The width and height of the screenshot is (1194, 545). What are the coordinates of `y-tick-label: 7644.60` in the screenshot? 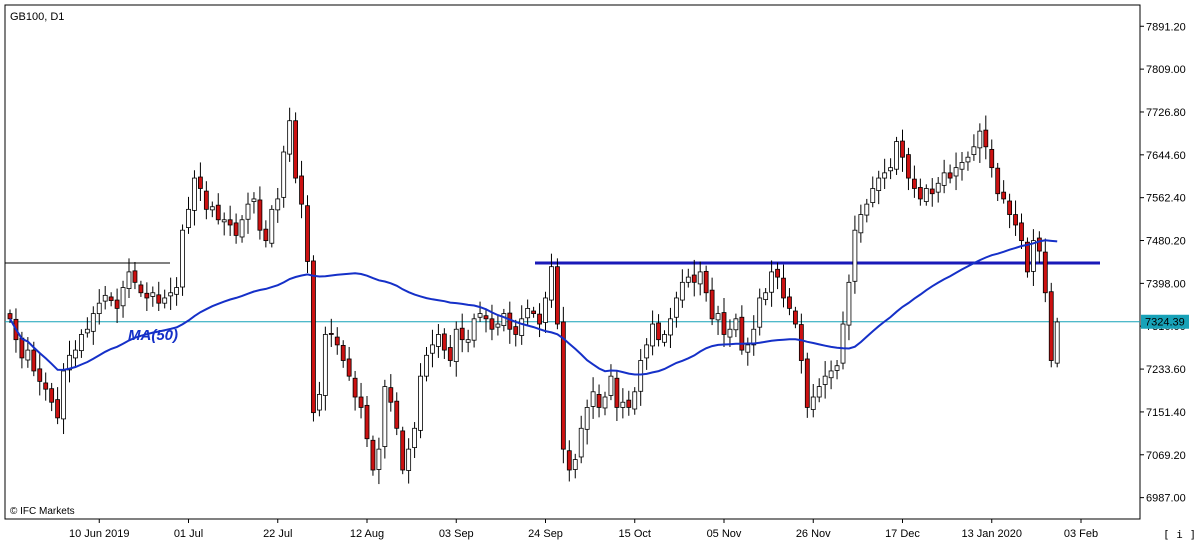 It's located at (1166, 156).